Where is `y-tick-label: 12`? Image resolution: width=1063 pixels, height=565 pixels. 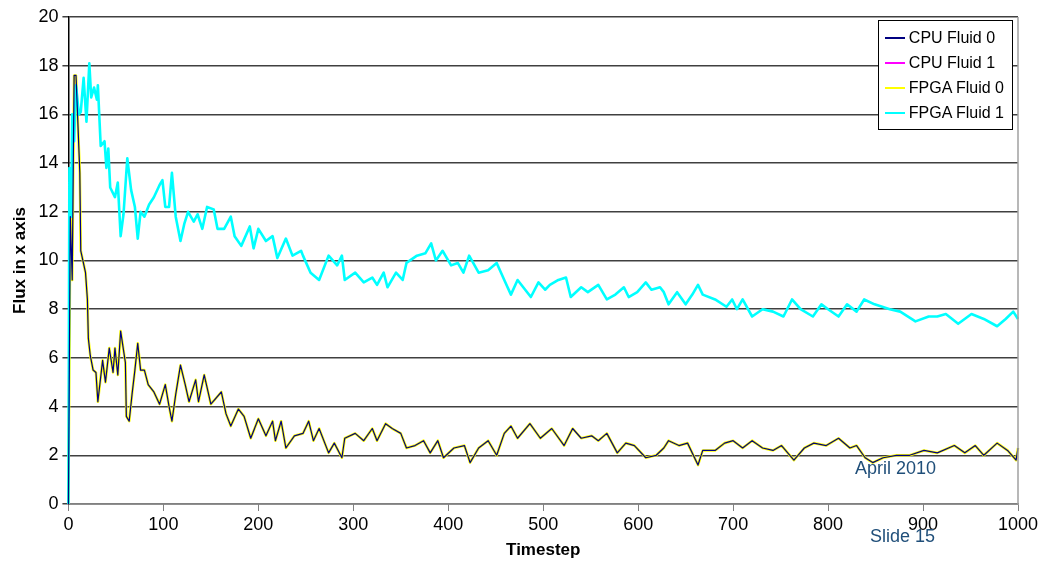 y-tick-label: 12 is located at coordinates (48, 210).